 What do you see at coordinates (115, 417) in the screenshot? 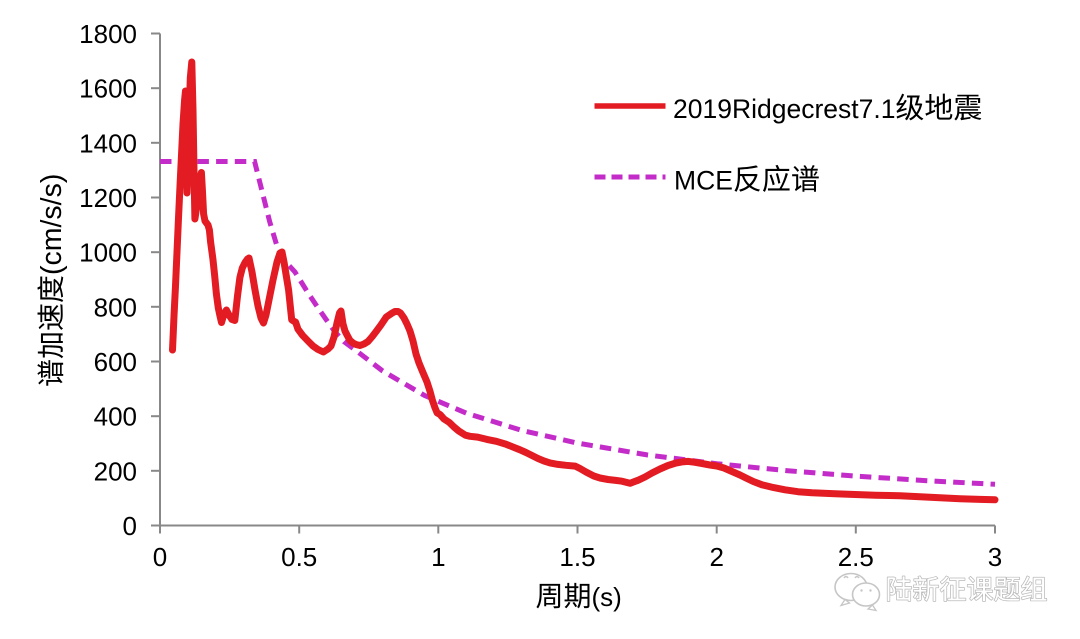
I see `svg-text: 400` at bounding box center [115, 417].